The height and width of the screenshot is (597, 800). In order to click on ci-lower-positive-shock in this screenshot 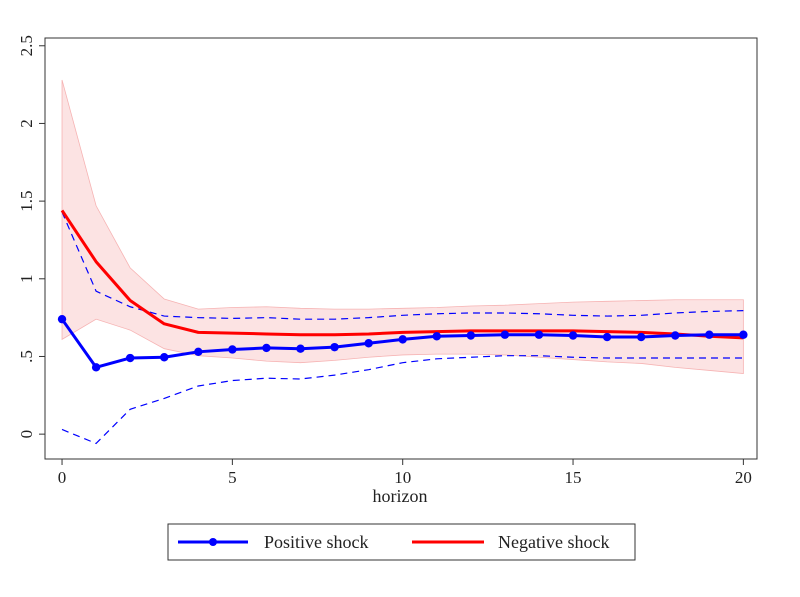, I will do `click(402, 400)`.